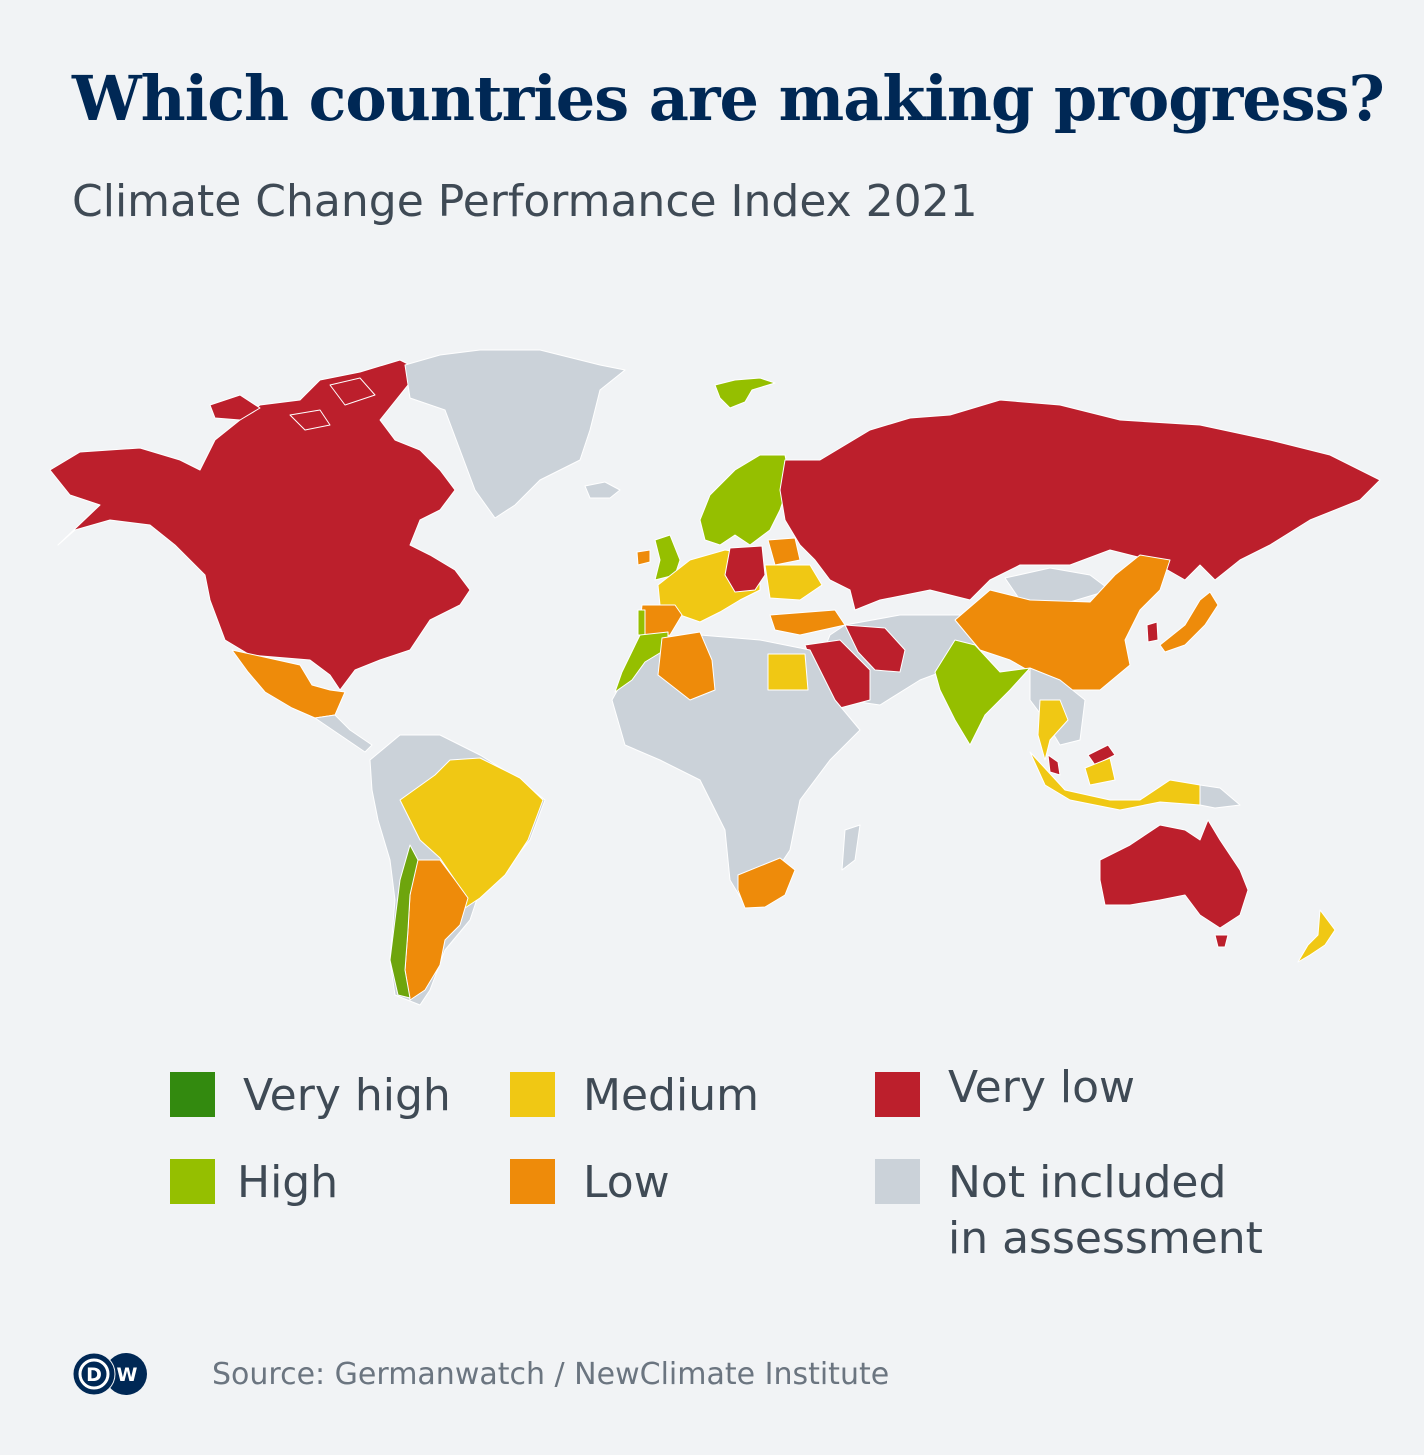  I want to click on legend-item-medium: Medium, so click(634, 1096).